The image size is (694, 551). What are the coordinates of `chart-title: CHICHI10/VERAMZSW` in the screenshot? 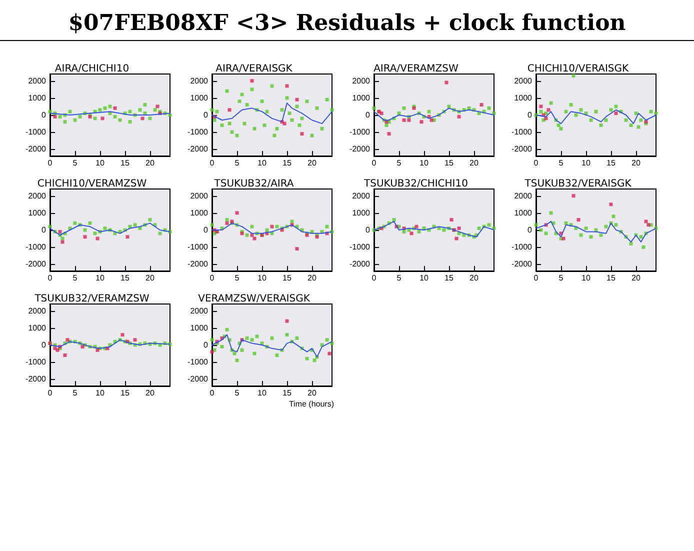 It's located at (92, 184).